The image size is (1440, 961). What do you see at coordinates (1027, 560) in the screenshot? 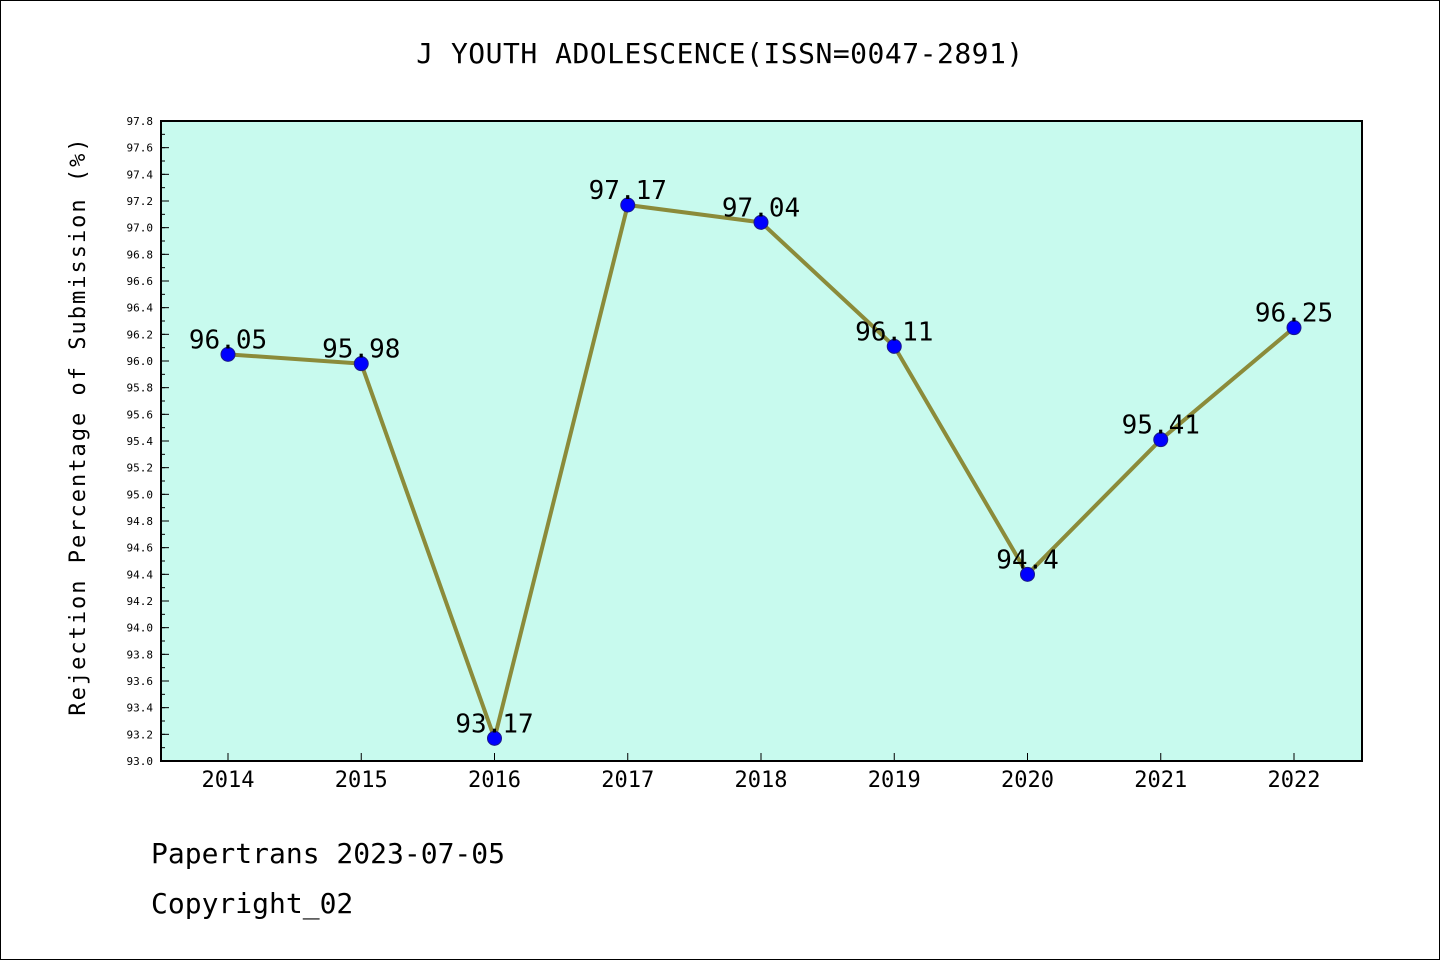
I see `data-point-label: 94.4` at bounding box center [1027, 560].